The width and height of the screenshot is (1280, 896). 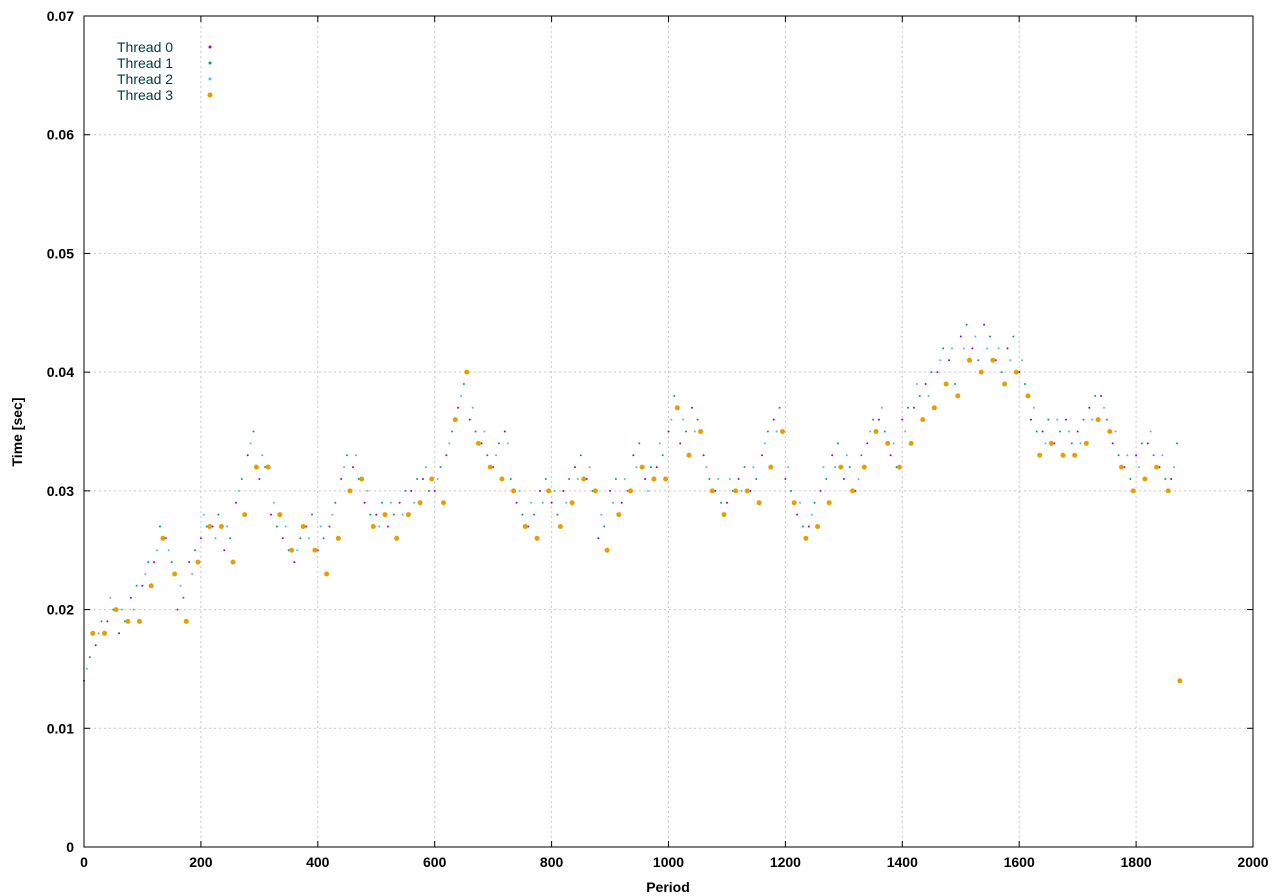 I want to click on y-tick-label: 0, so click(x=70, y=847).